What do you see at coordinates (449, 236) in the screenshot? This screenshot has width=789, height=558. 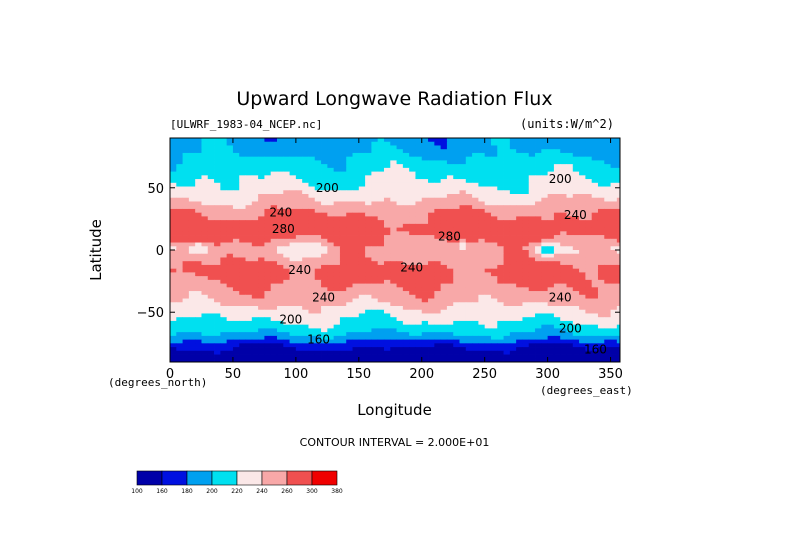 I see `contour-label: 280` at bounding box center [449, 236].